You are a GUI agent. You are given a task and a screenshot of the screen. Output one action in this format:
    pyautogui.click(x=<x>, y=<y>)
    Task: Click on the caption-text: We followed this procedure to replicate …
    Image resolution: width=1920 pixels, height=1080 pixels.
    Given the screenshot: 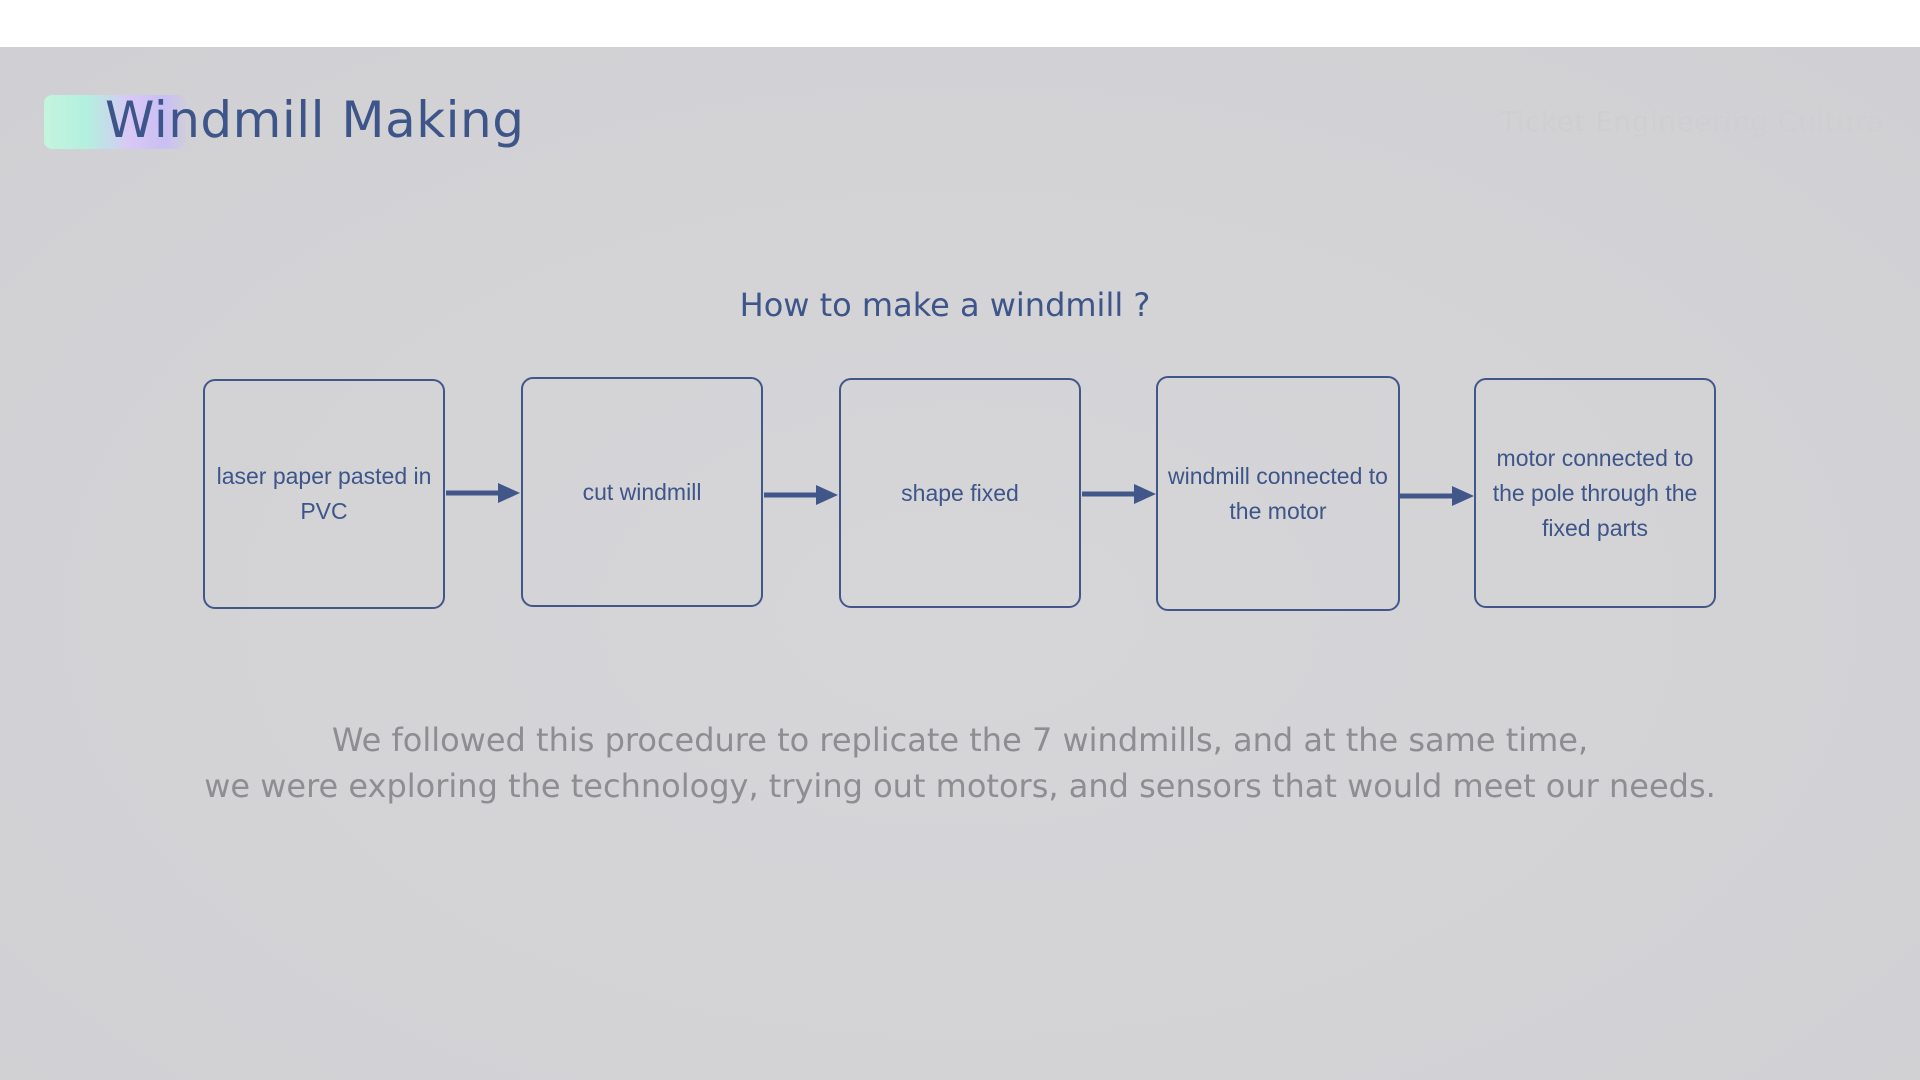 What is the action you would take?
    pyautogui.click(x=960, y=763)
    